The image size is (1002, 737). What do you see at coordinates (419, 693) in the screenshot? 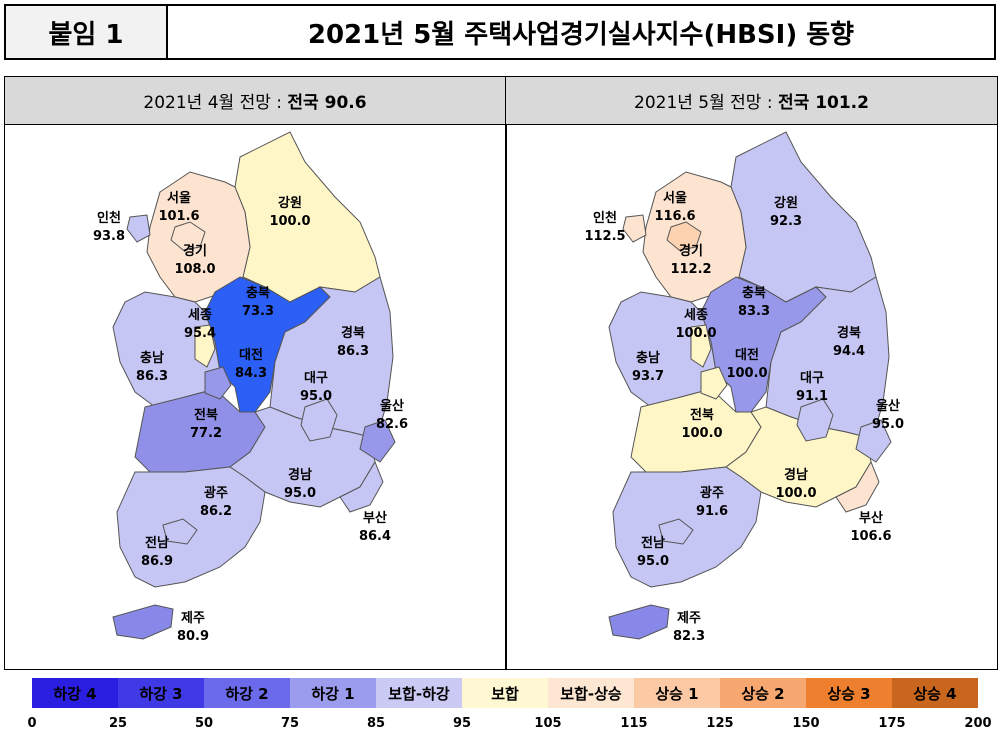
I see `legend-item: 보합-하강` at bounding box center [419, 693].